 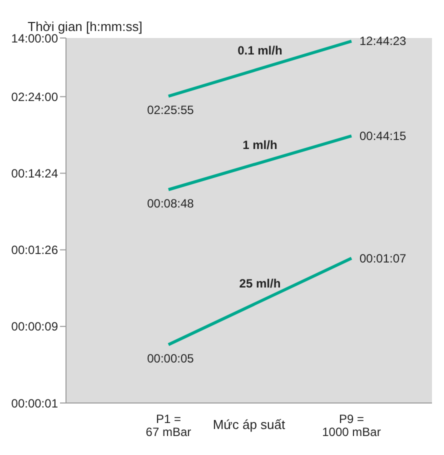 I want to click on y-tick-label: 14:00:00, so click(x=34, y=38).